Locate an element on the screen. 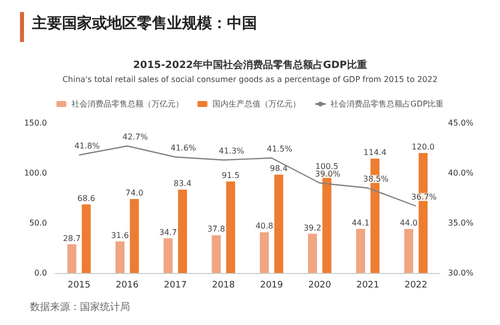 The width and height of the screenshot is (500, 325). data-label: 39.2 is located at coordinates (313, 227).